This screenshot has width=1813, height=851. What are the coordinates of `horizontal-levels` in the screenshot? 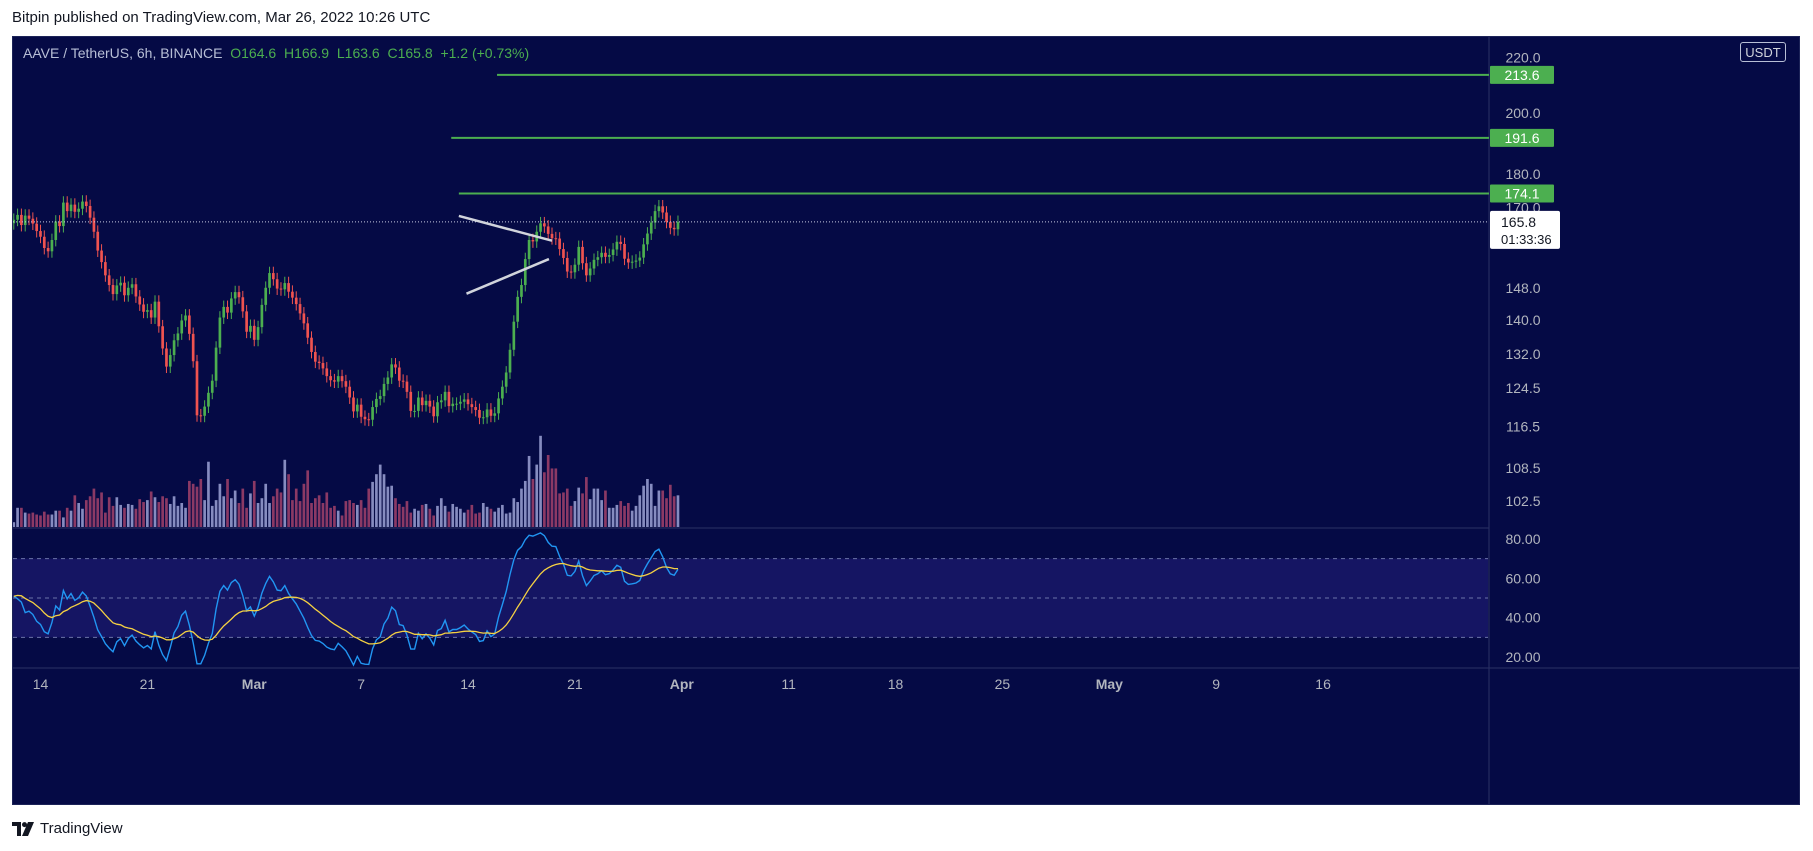 It's located at (751, 148).